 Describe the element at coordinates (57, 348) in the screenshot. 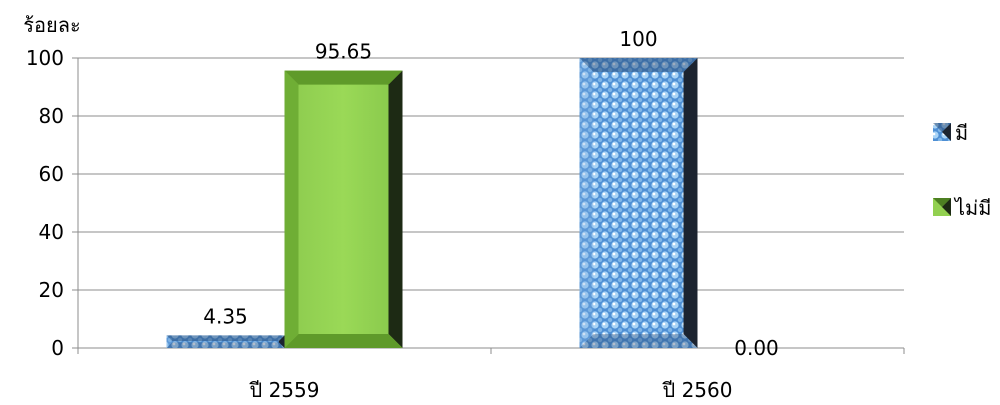

I see `y-tick-label: 0` at that location.